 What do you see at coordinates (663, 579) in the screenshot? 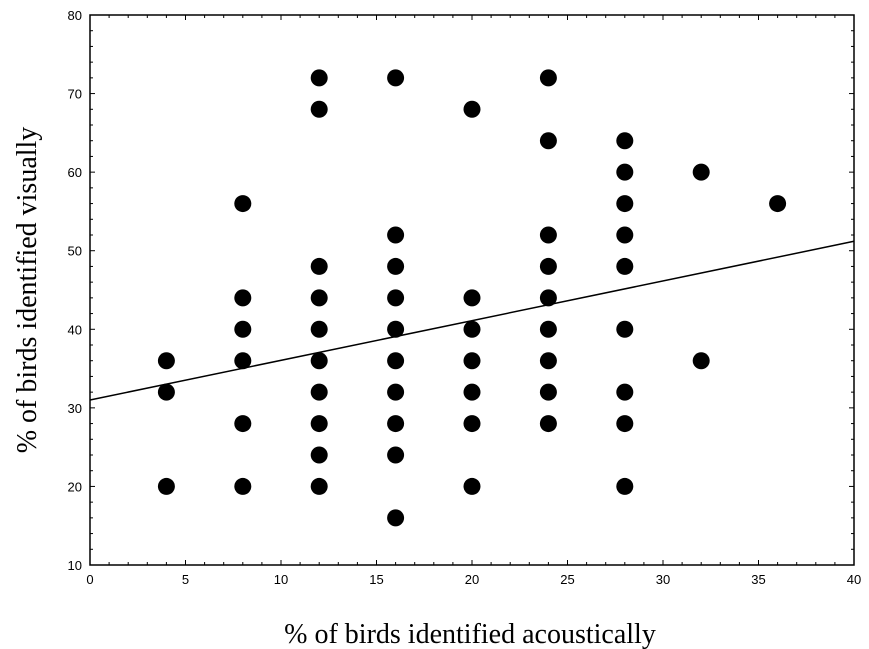
I see `x-tick-label: 30` at bounding box center [663, 579].